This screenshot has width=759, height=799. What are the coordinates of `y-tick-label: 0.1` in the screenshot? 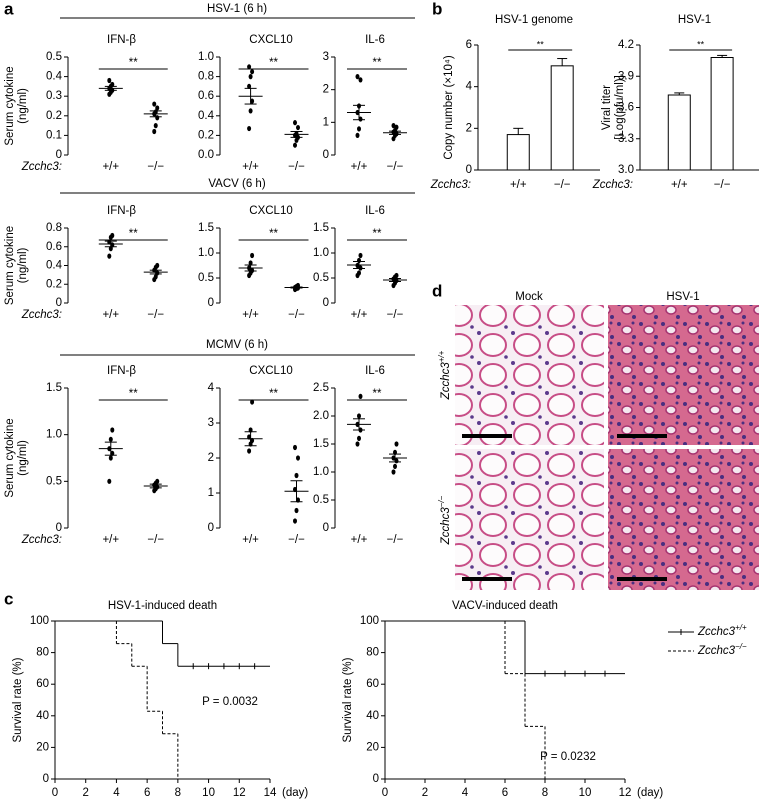 It's located at (54, 135).